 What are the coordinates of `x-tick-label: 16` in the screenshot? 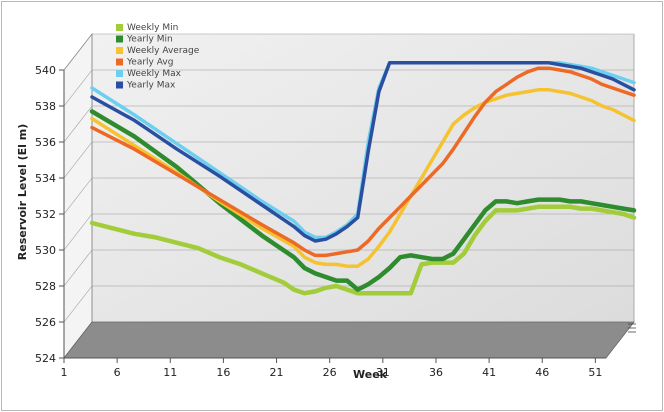 It's located at (223, 372).